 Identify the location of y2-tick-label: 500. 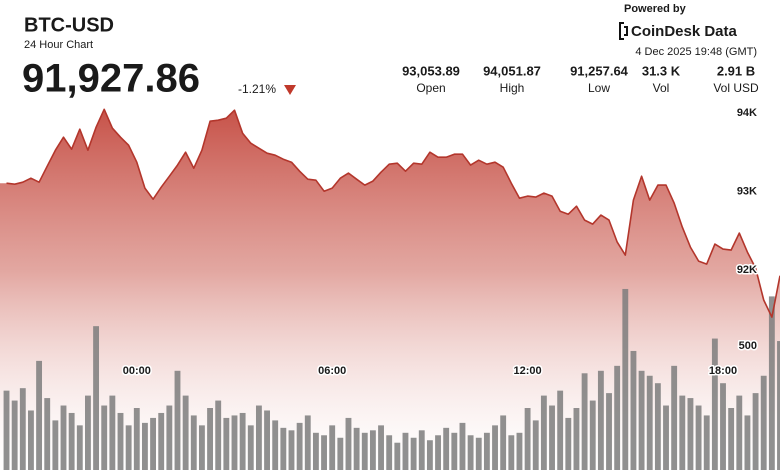
(748, 346).